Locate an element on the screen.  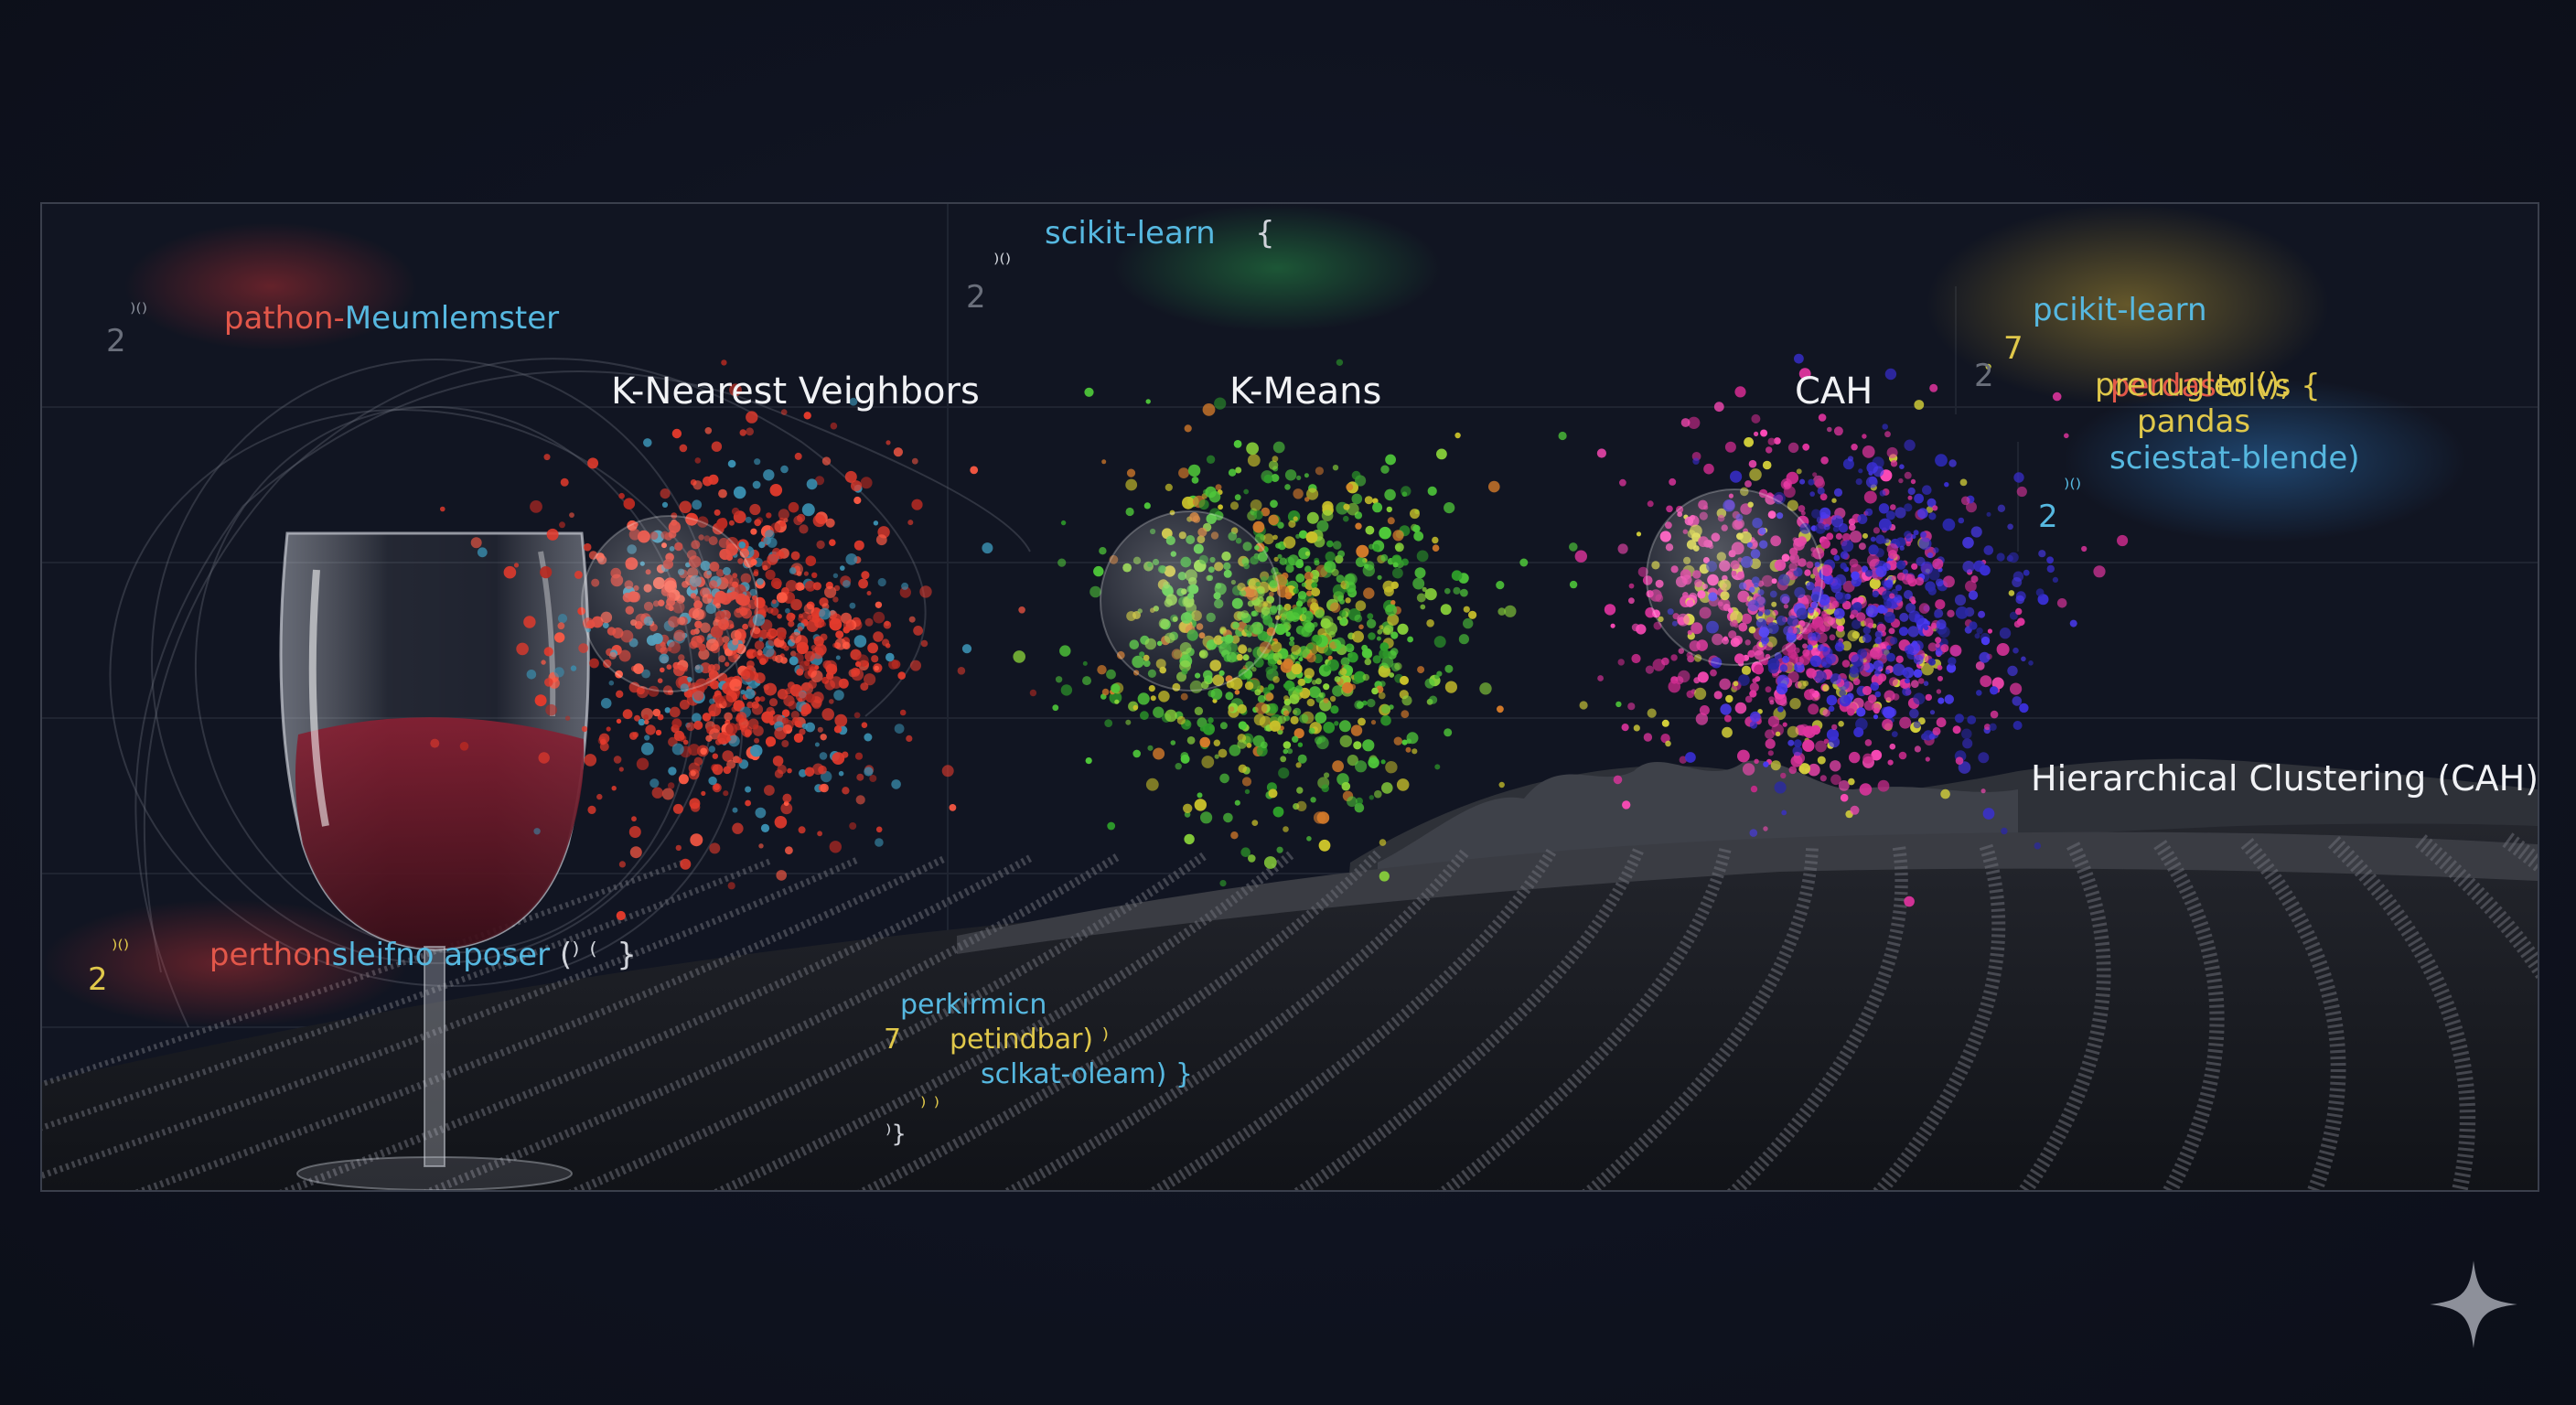
cah-caption: Hierarchical Clustering (CAH) is located at coordinates (2285, 778).